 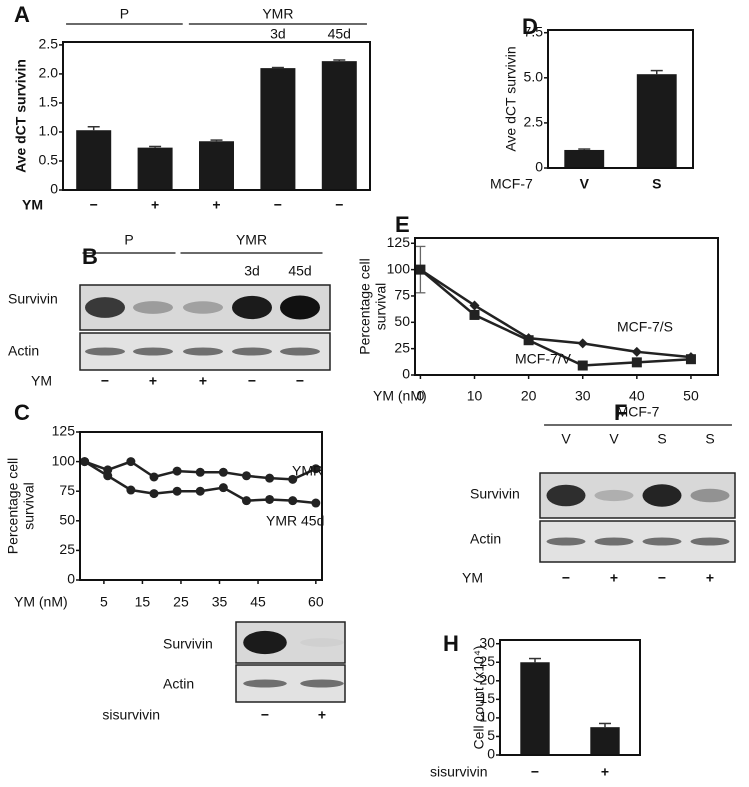 What do you see at coordinates (131, 715) in the screenshot?
I see `treatment-label: sisurvivin` at bounding box center [131, 715].